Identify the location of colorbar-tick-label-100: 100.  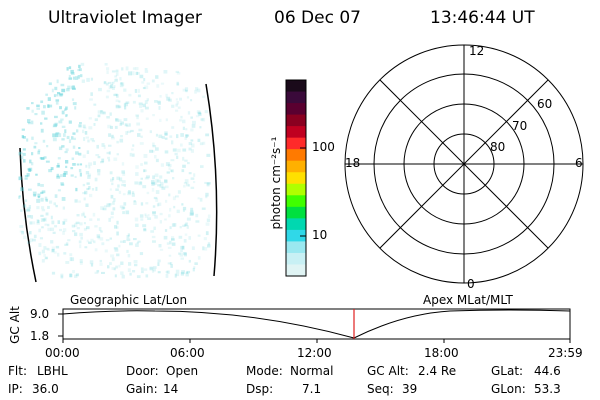
(323, 147).